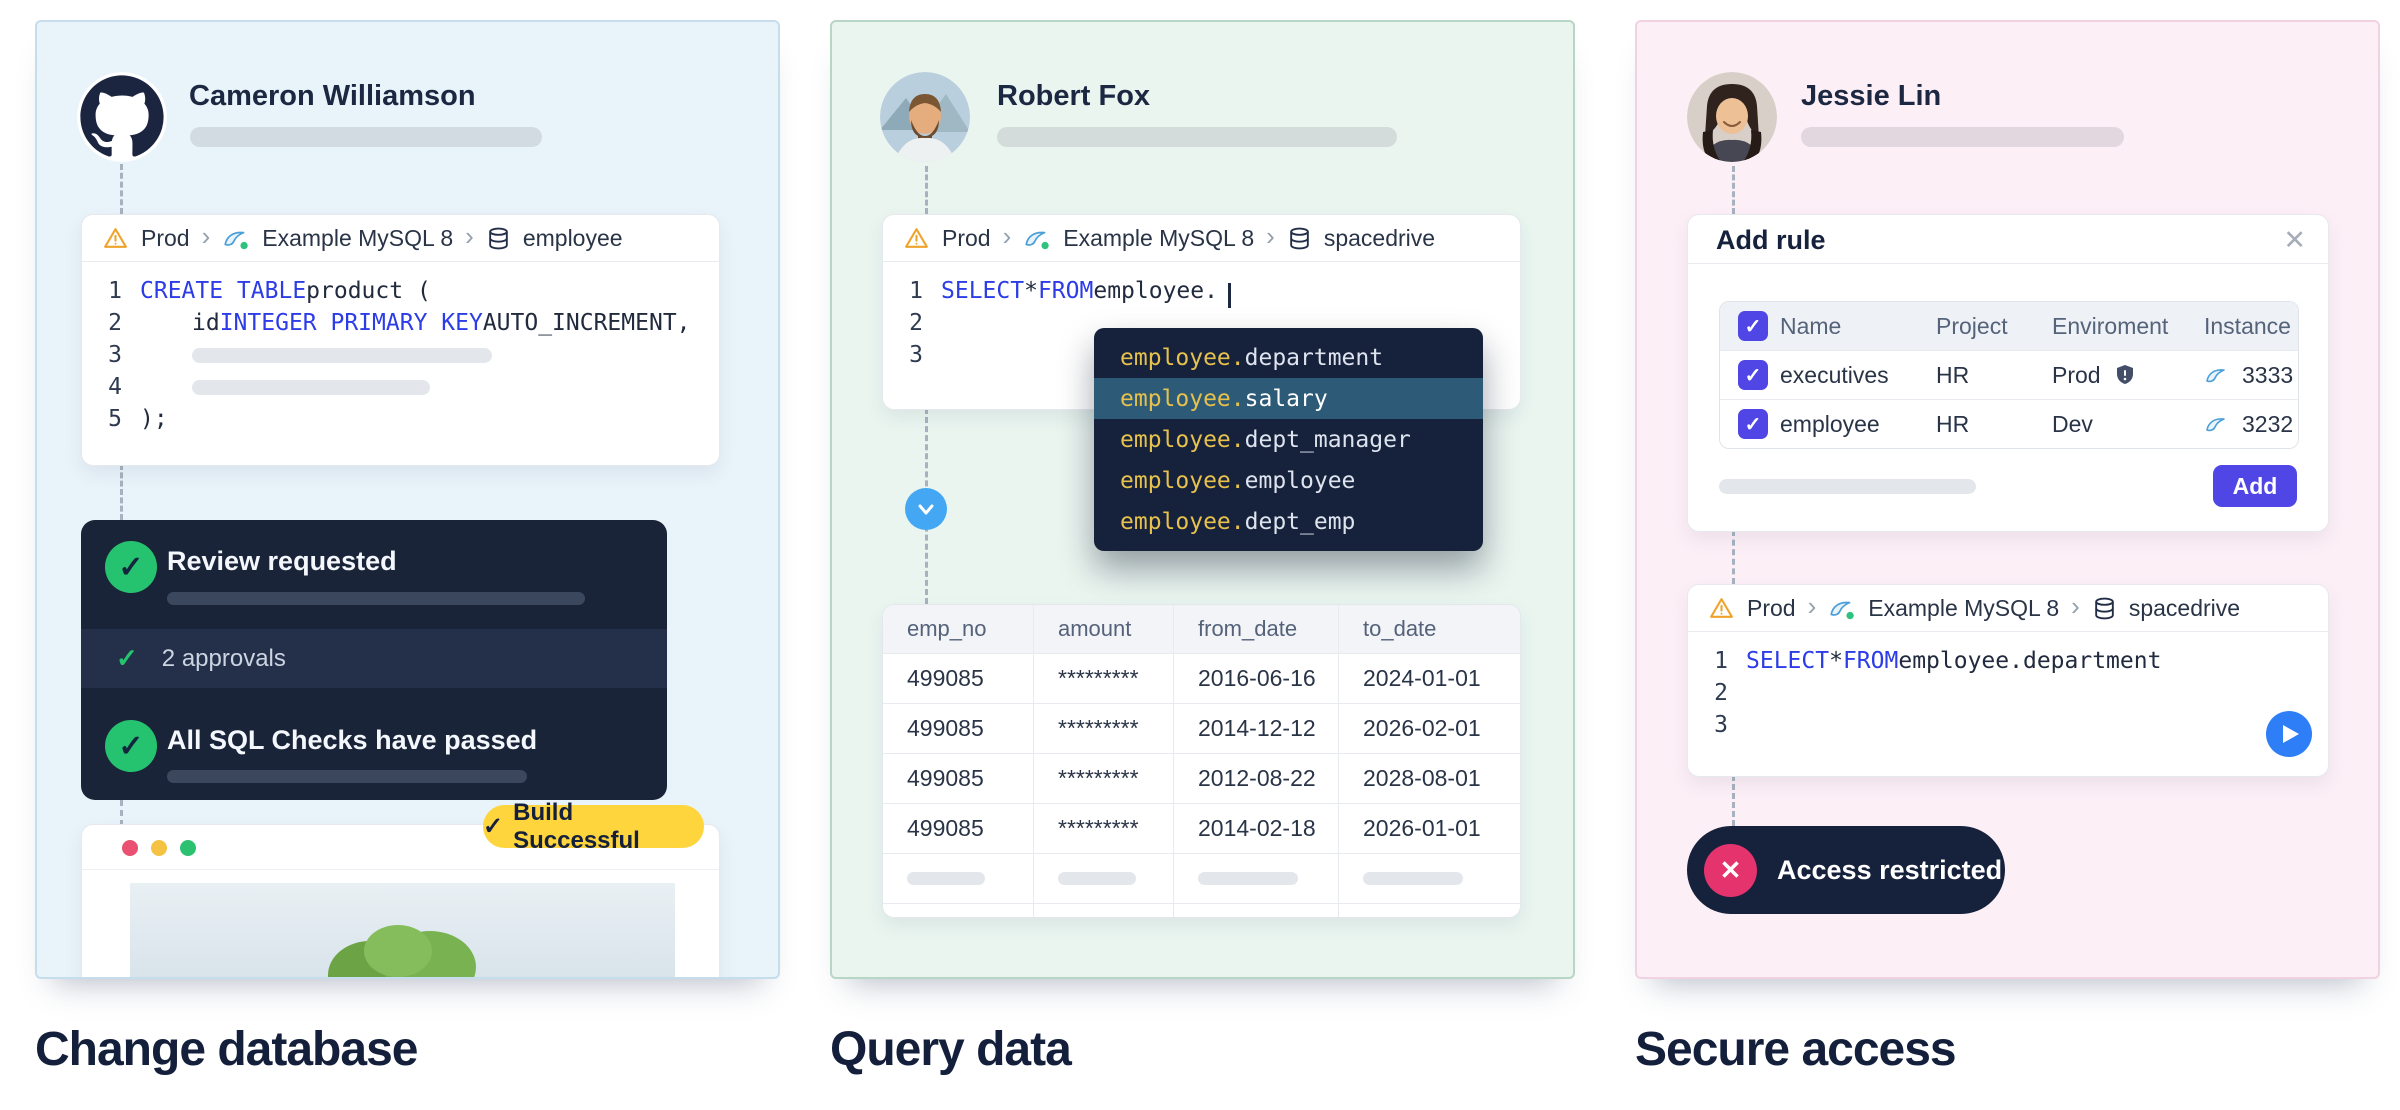  Describe the element at coordinates (1834, 374) in the screenshot. I see `rule-name: executives` at that location.